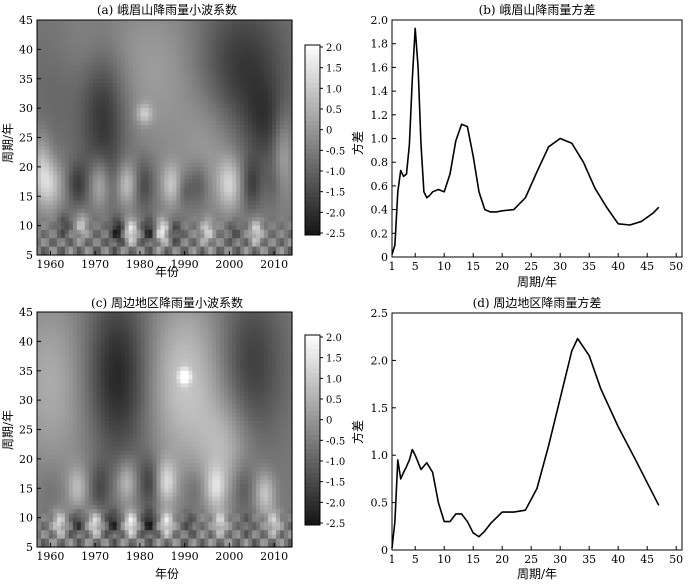  What do you see at coordinates (334, 69) in the screenshot?
I see `panel-a-colorbar-tick-label: 1.5` at bounding box center [334, 69].